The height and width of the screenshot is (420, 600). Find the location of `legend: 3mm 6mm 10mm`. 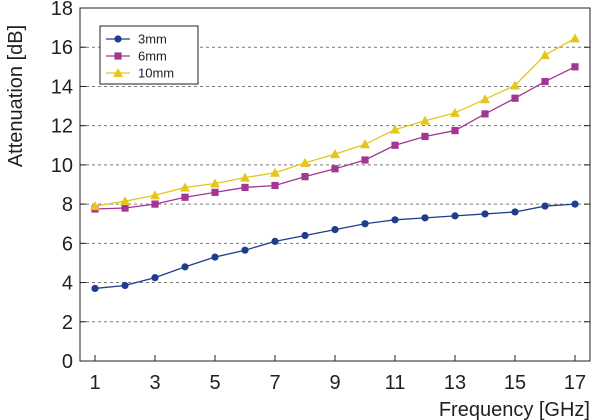

legend: 3mm 6mm 10mm is located at coordinates (149, 55).